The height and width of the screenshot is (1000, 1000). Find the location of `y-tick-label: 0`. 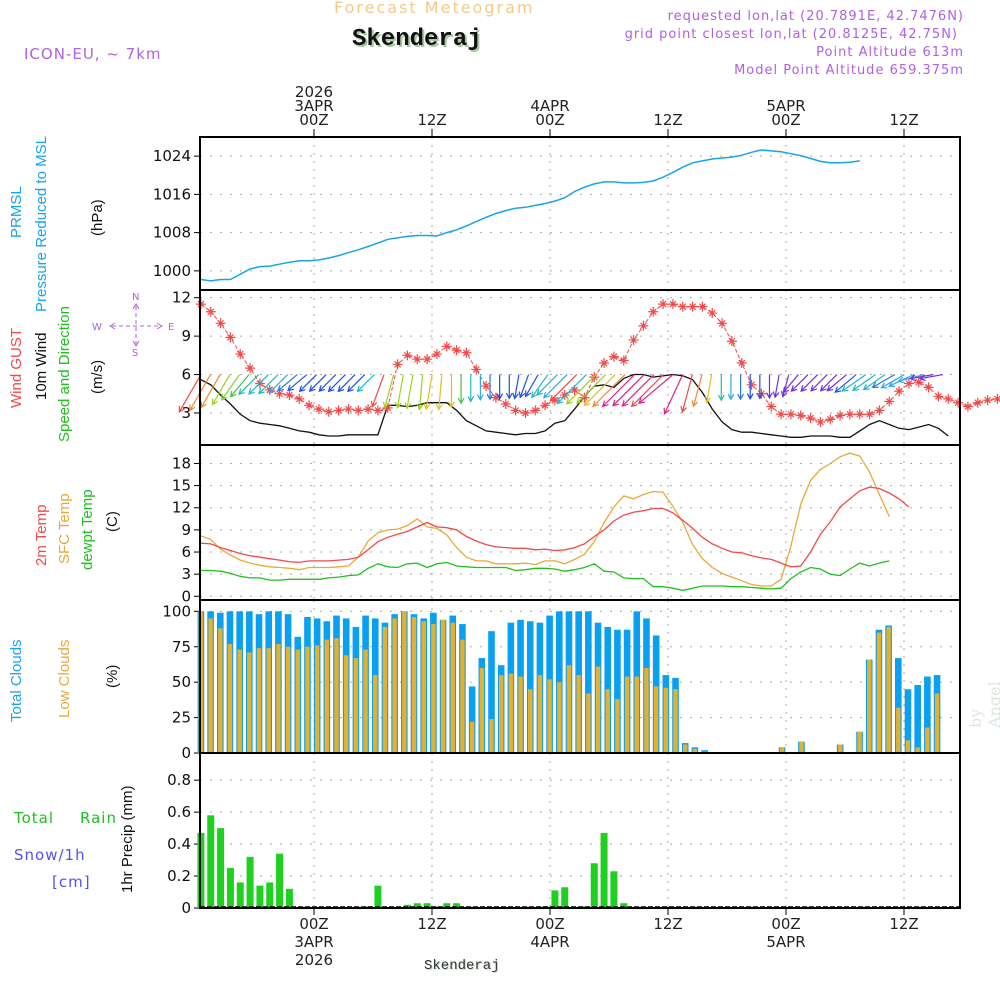

y-tick-label: 0 is located at coordinates (186, 908).